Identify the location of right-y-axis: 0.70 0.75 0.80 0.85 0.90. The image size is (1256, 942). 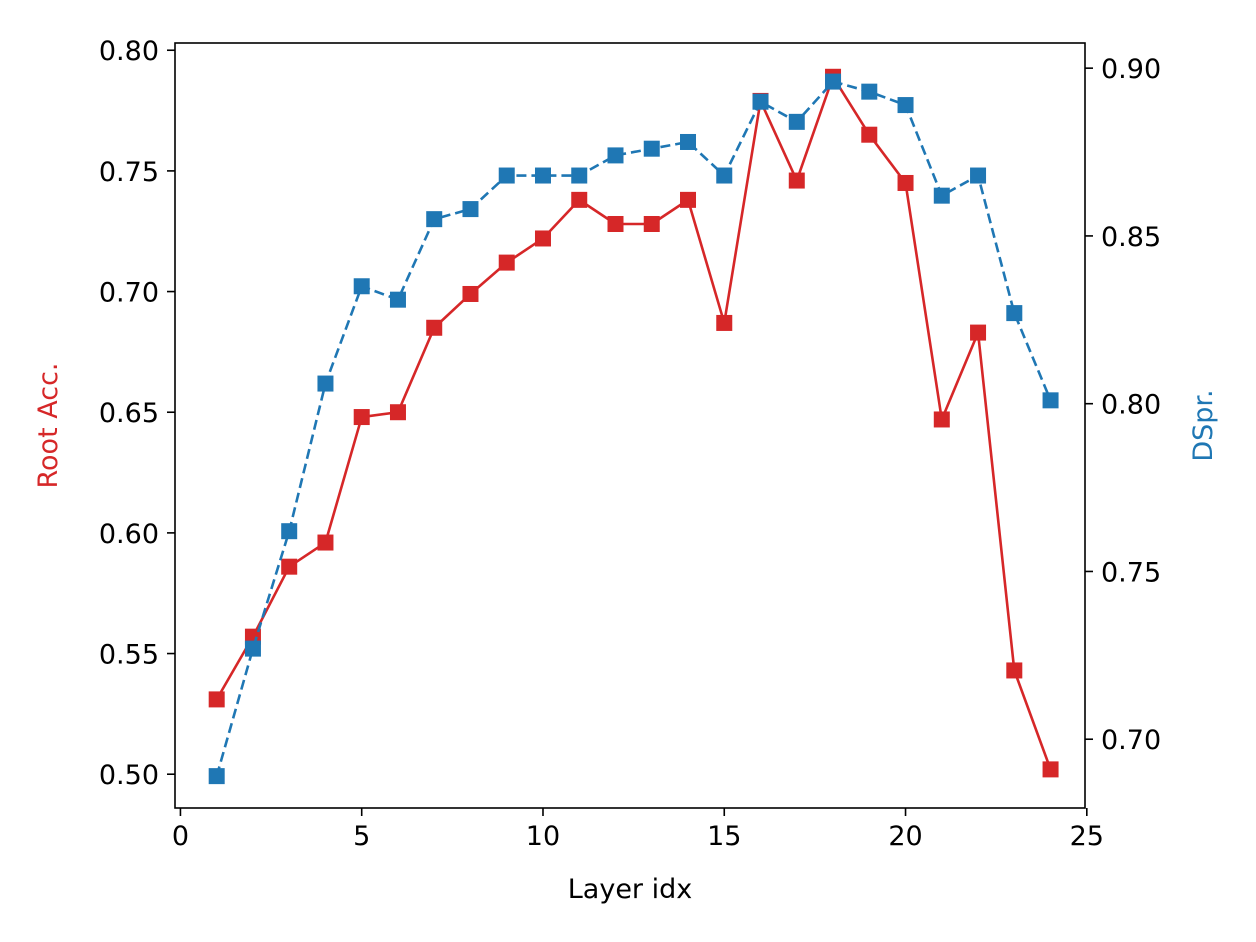
(1123, 405).